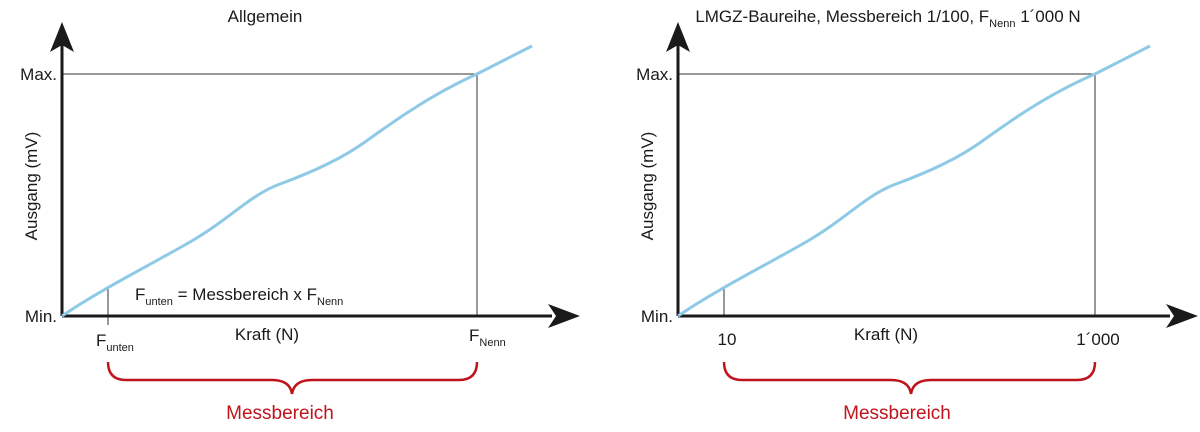  What do you see at coordinates (239, 296) in the screenshot?
I see `left-formula: Funten = Messbereich x FNenn` at bounding box center [239, 296].